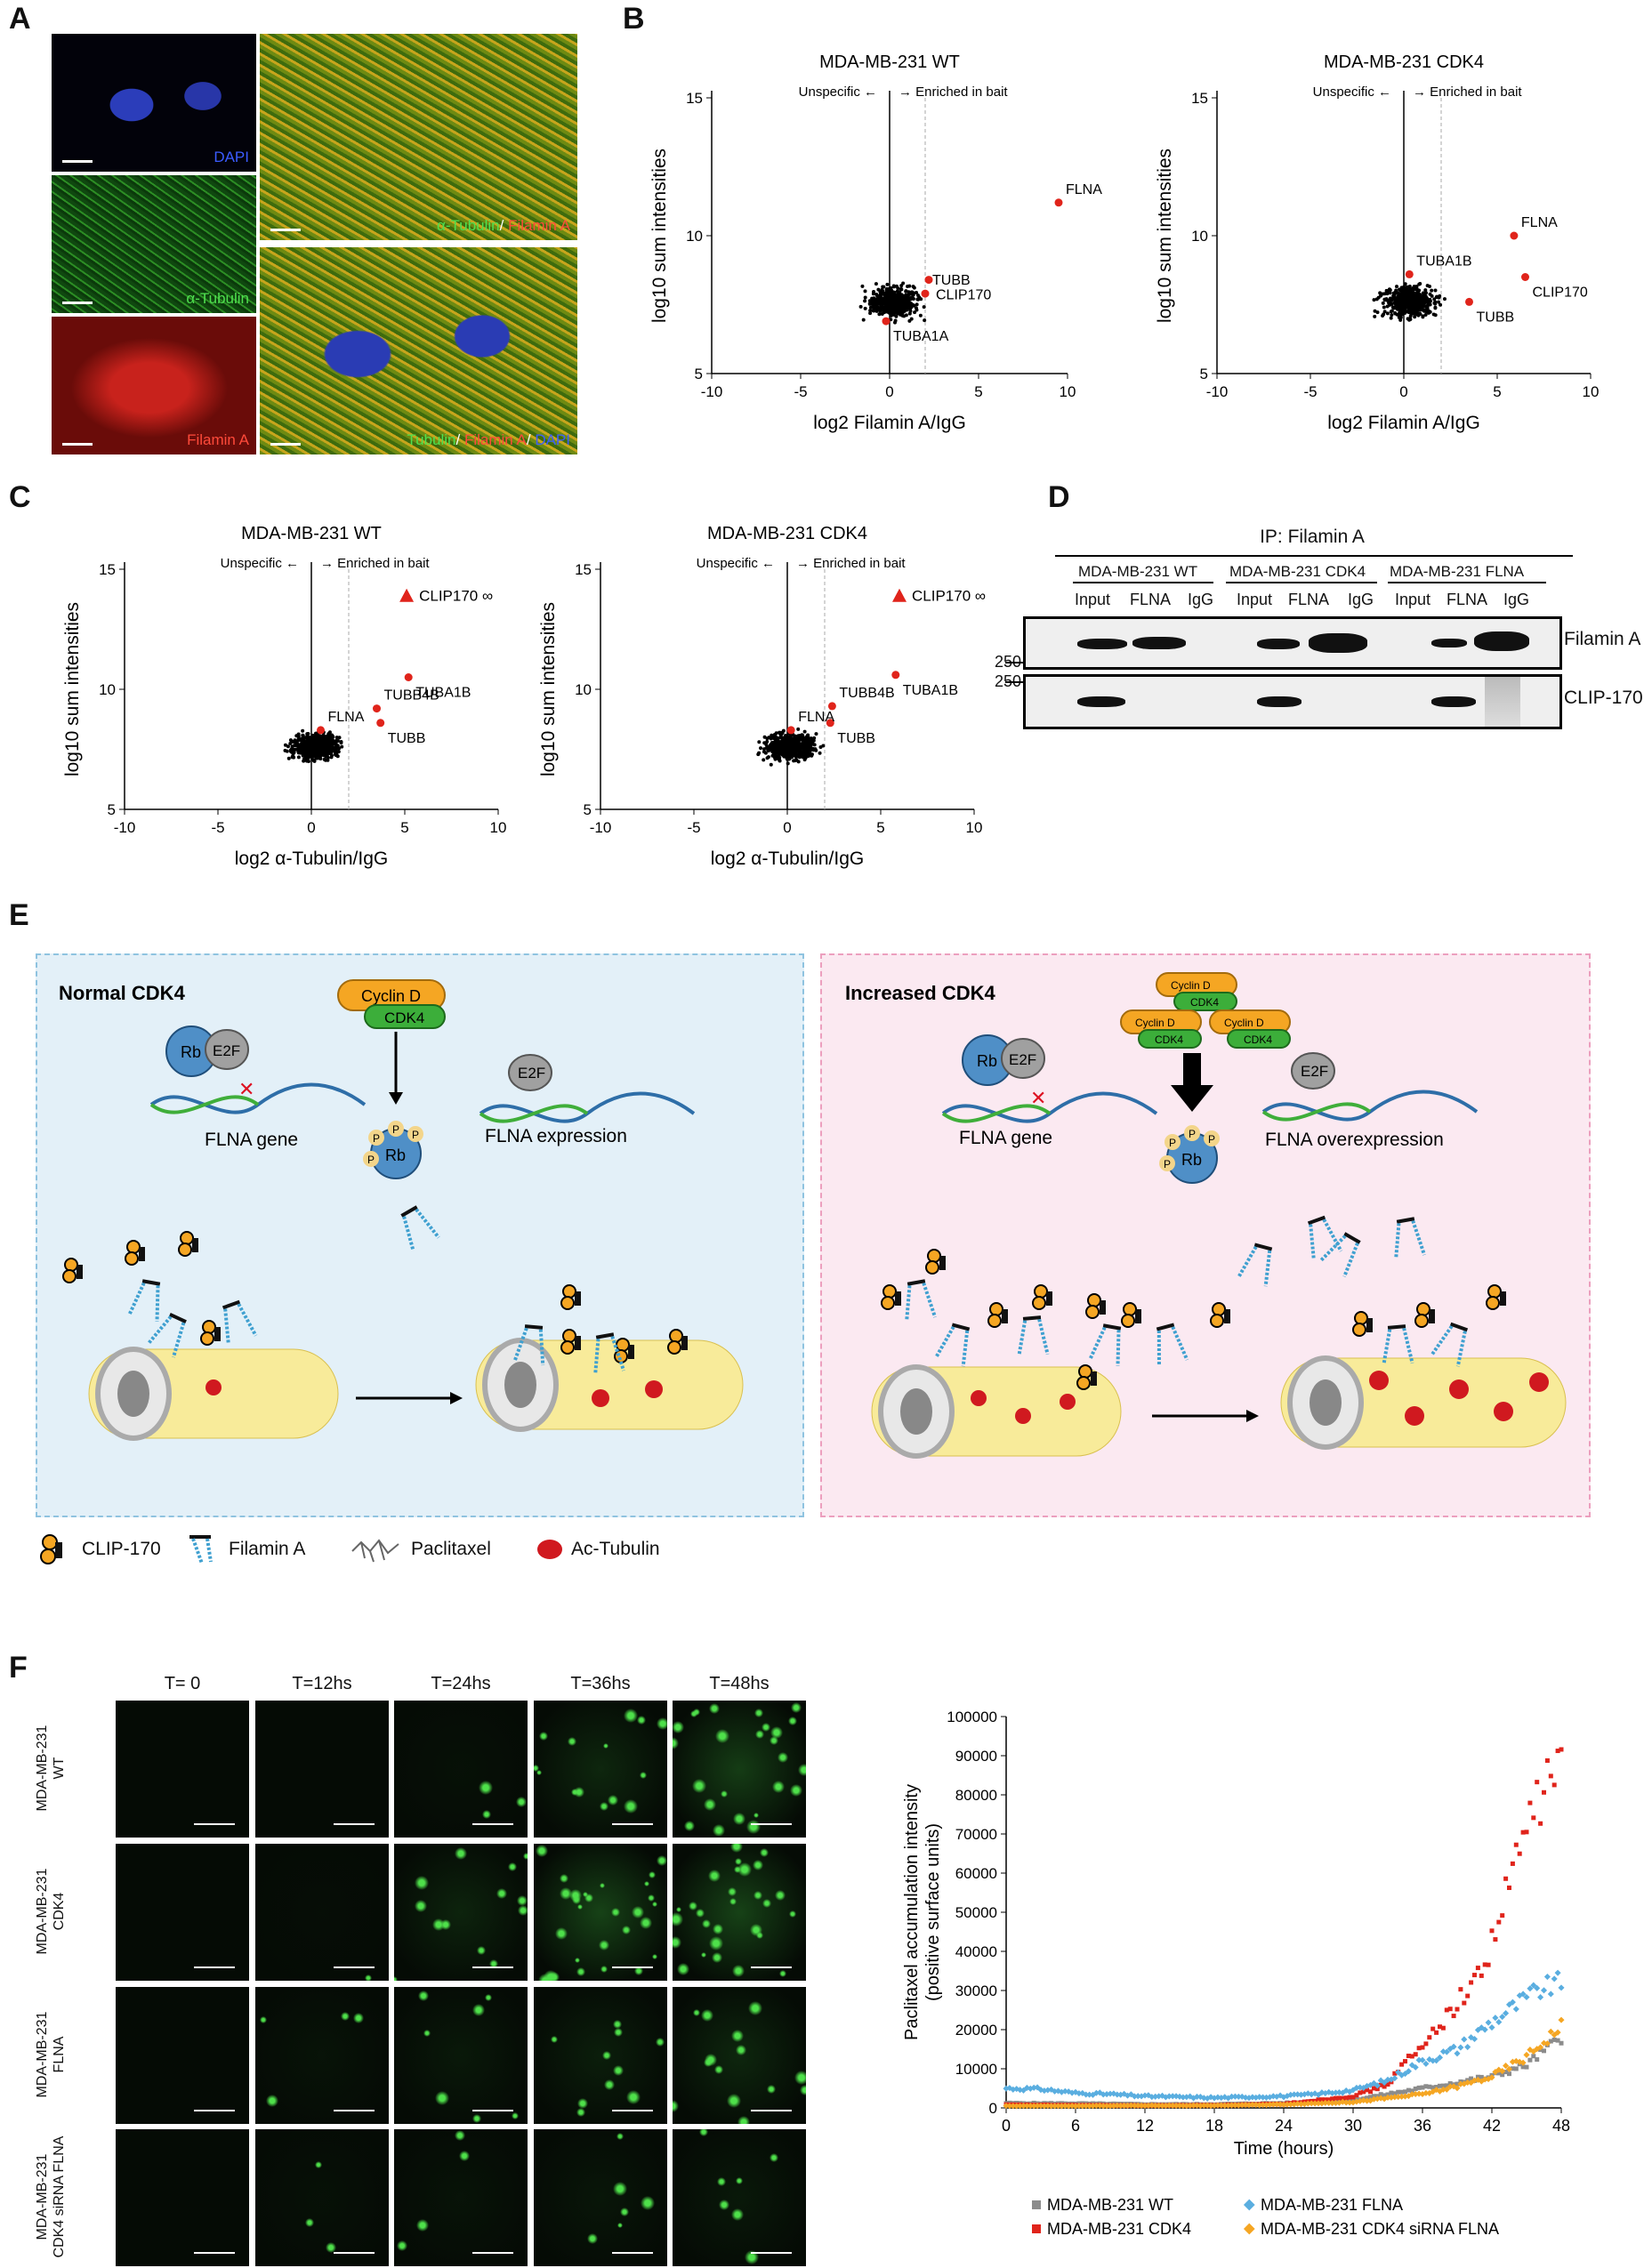 The image size is (1644, 2268). What do you see at coordinates (1314, 556) in the screenshot?
I see `wb-title-rule` at bounding box center [1314, 556].